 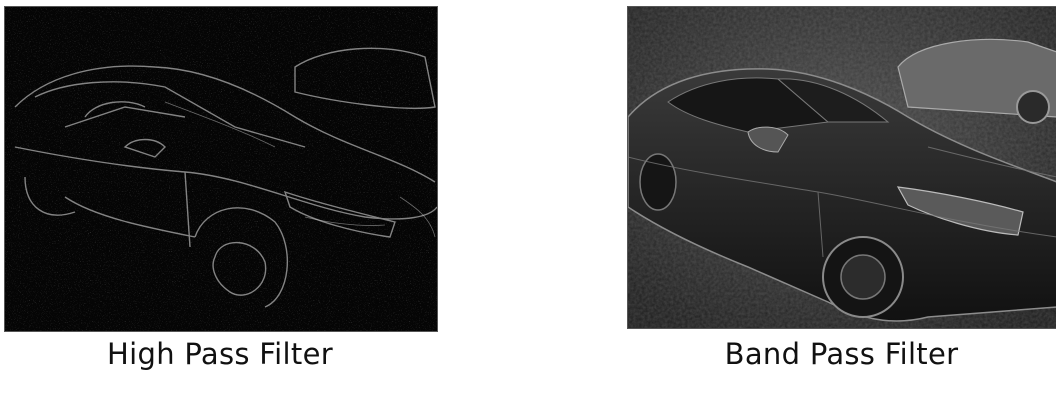 I want to click on band-pass-filter-caption: Band Pass Filter, so click(x=841, y=354).